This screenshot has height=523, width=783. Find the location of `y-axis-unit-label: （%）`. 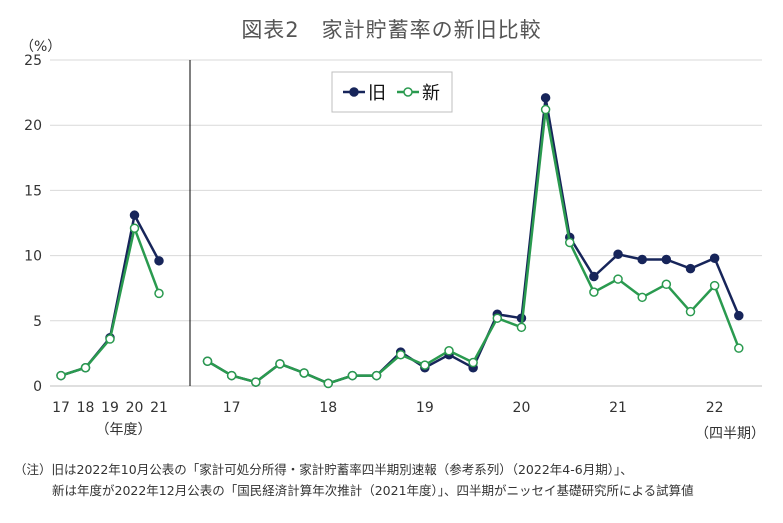

y-axis-unit-label: （%） is located at coordinates (41, 47).